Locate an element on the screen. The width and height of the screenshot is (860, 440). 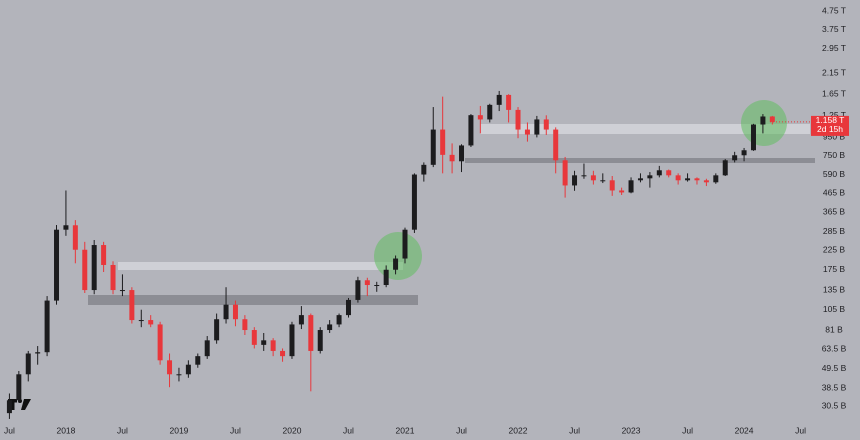
y-tick-label: 175 B is located at coordinates (834, 269).